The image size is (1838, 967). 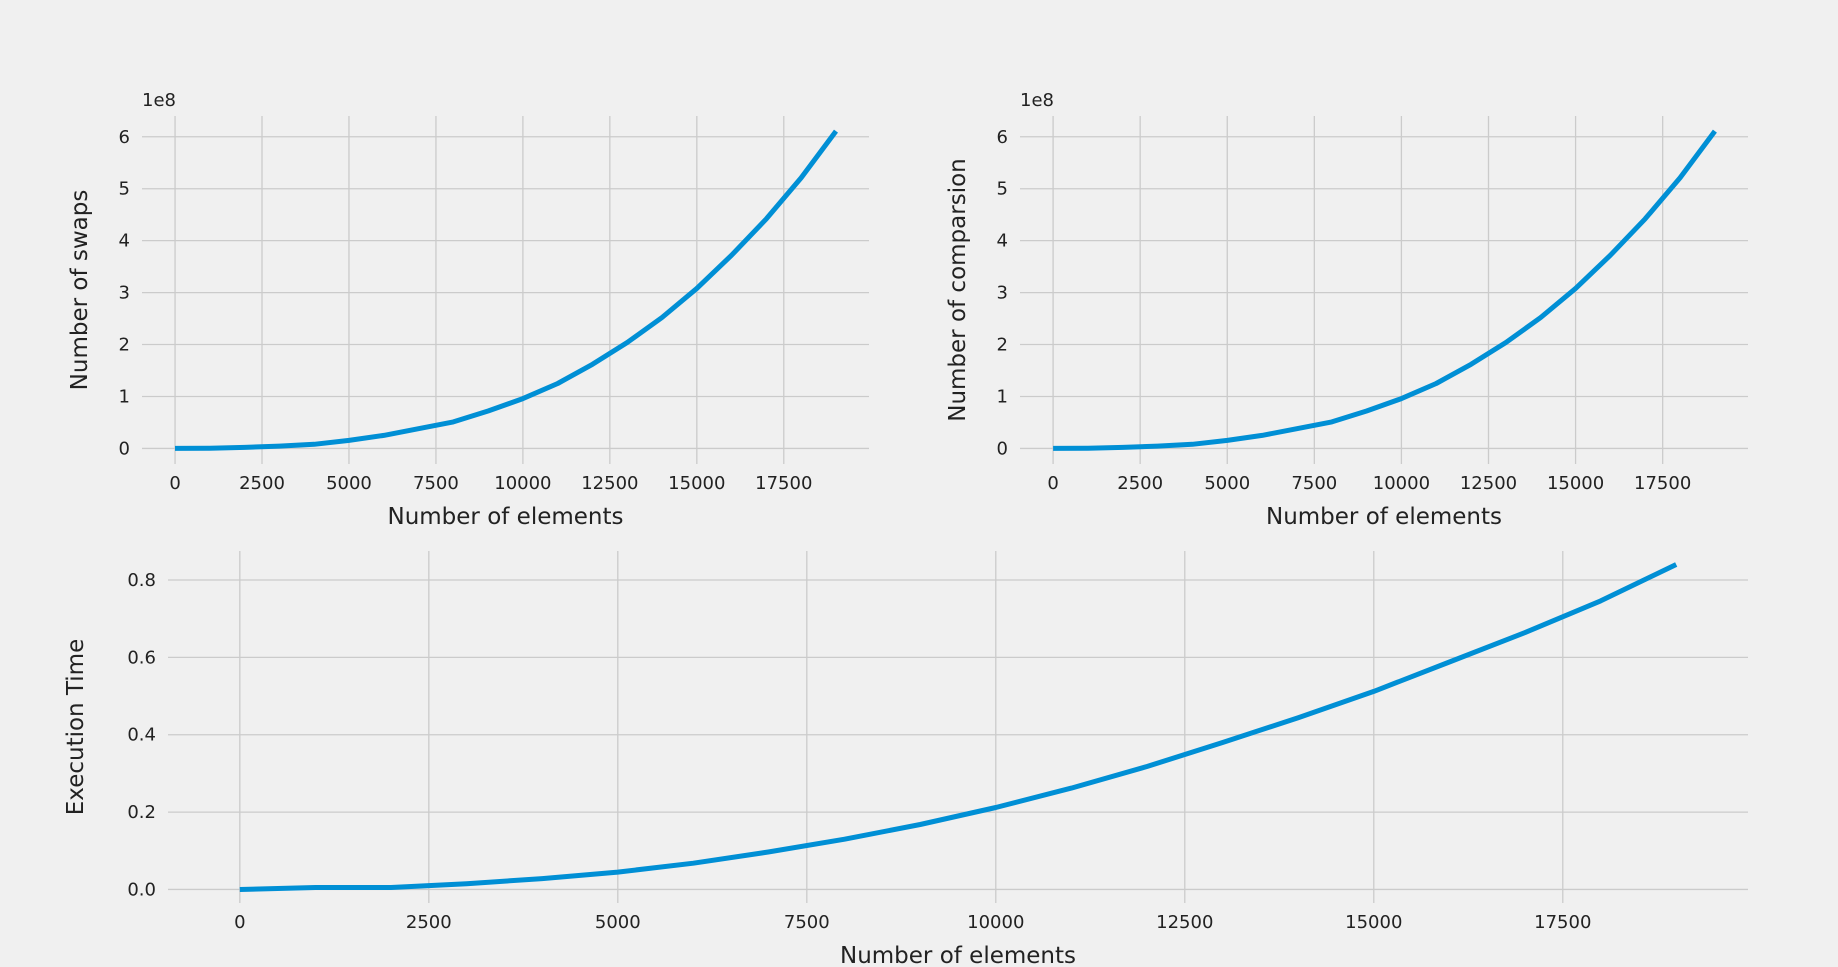 I want to click on y-tick-label: 0.2, so click(x=141, y=812).